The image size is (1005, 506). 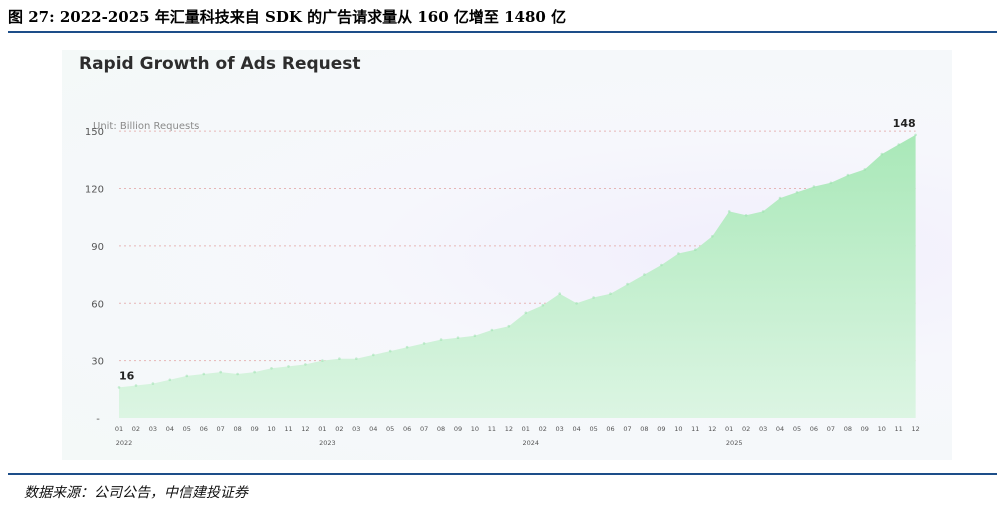 I want to click on chart-title: Rapid Growth of Ads Request, so click(x=220, y=64).